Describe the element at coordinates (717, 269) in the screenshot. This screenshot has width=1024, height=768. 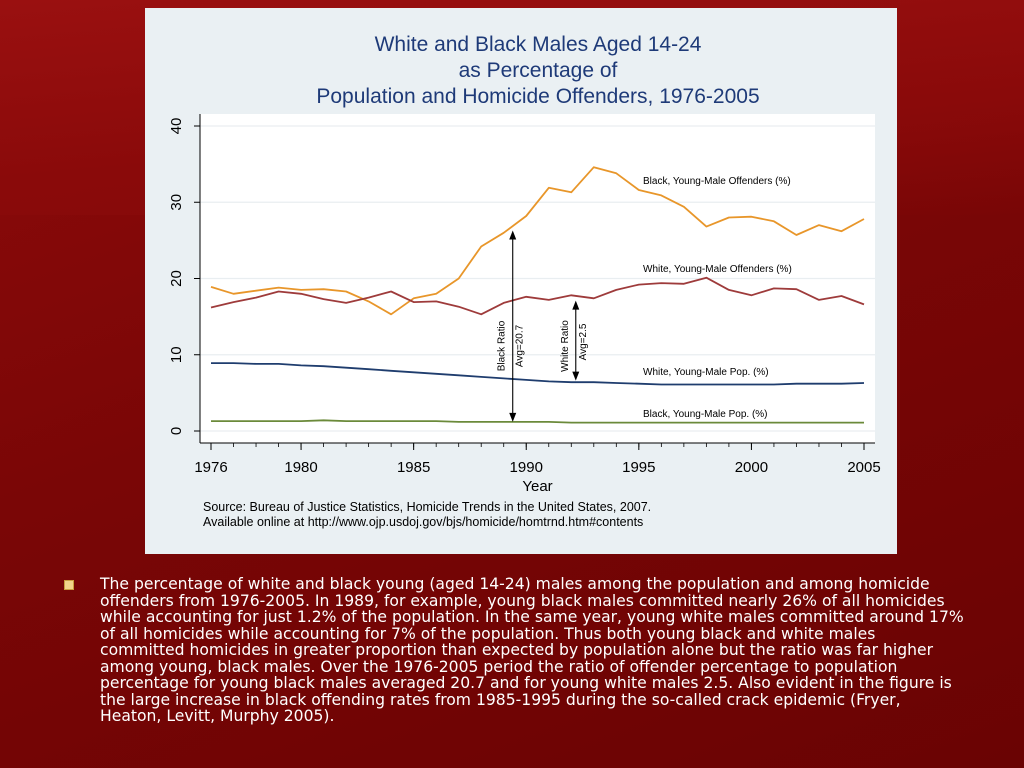
I see `series-label: White, Young-Male Offenders (%)` at that location.